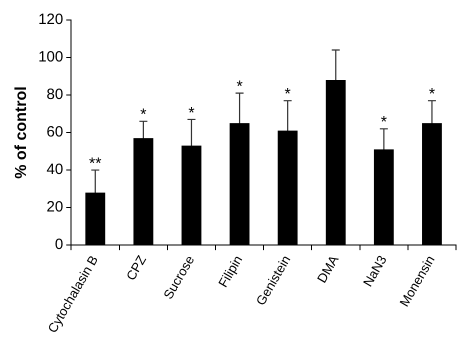 The width and height of the screenshot is (474, 347). Describe the element at coordinates (95, 163) in the screenshot. I see `annotation: **` at that location.